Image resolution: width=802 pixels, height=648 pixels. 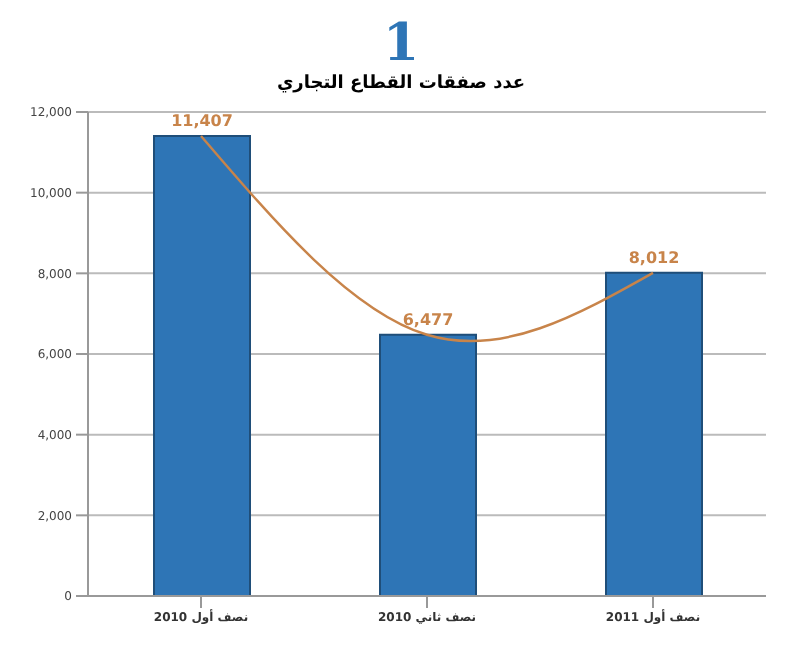 What do you see at coordinates (202, 120) in the screenshot?
I see `data-label: 11,407` at bounding box center [202, 120].